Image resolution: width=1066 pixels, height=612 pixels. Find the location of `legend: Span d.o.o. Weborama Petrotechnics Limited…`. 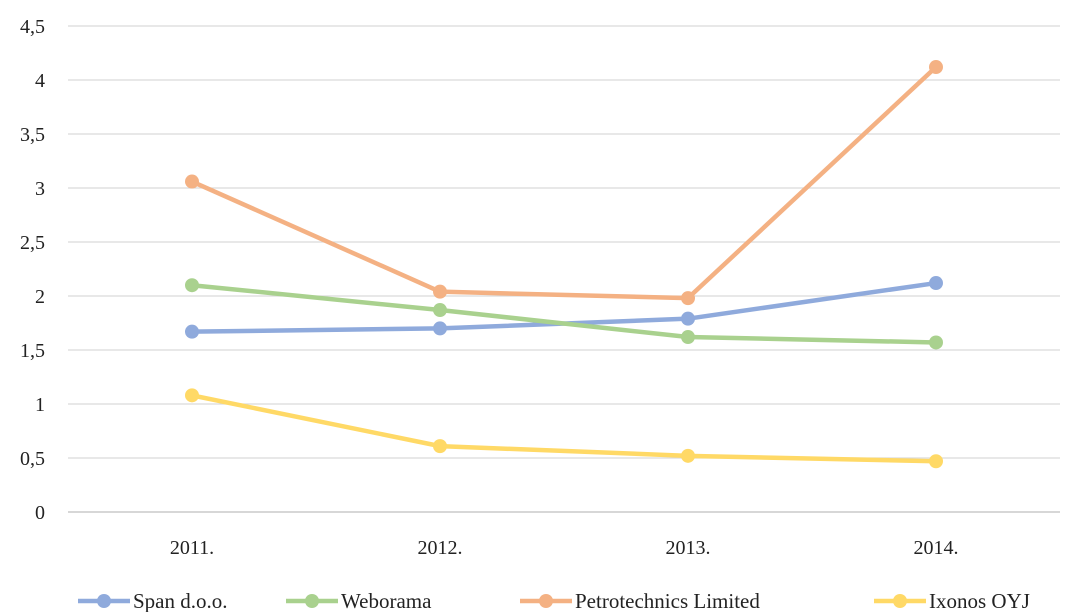

legend: Span d.o.o. Weborama Petrotechnics Limited… is located at coordinates (554, 600).